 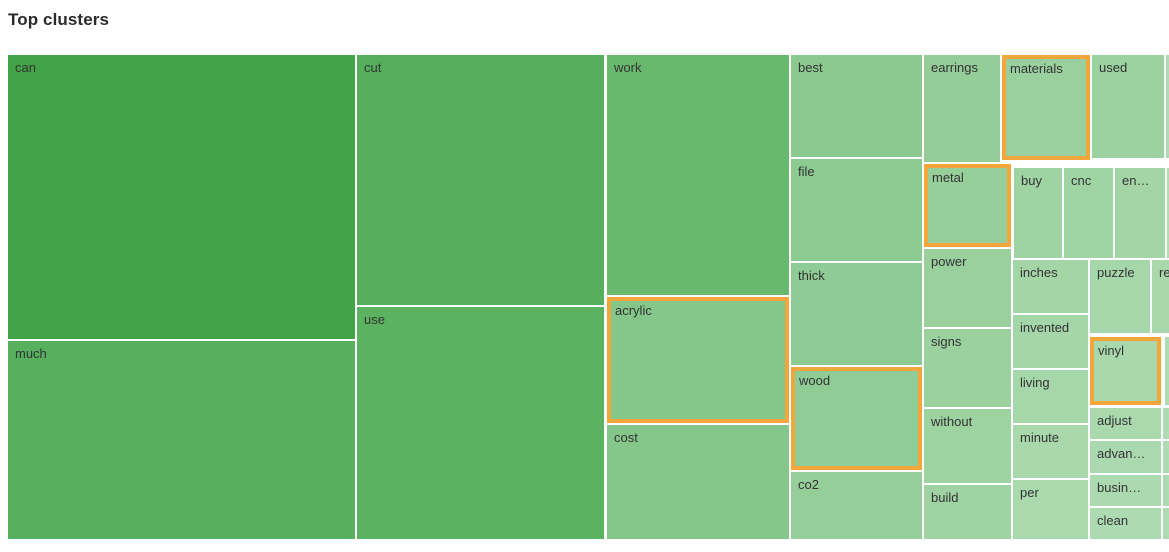 What do you see at coordinates (1029, 492) in the screenshot?
I see `treemap-cell-label: per` at bounding box center [1029, 492].